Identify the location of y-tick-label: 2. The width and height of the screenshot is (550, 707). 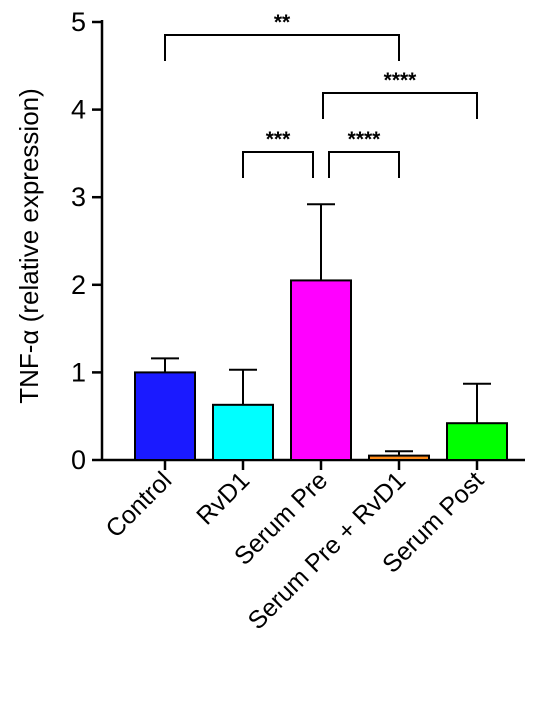
(78, 285).